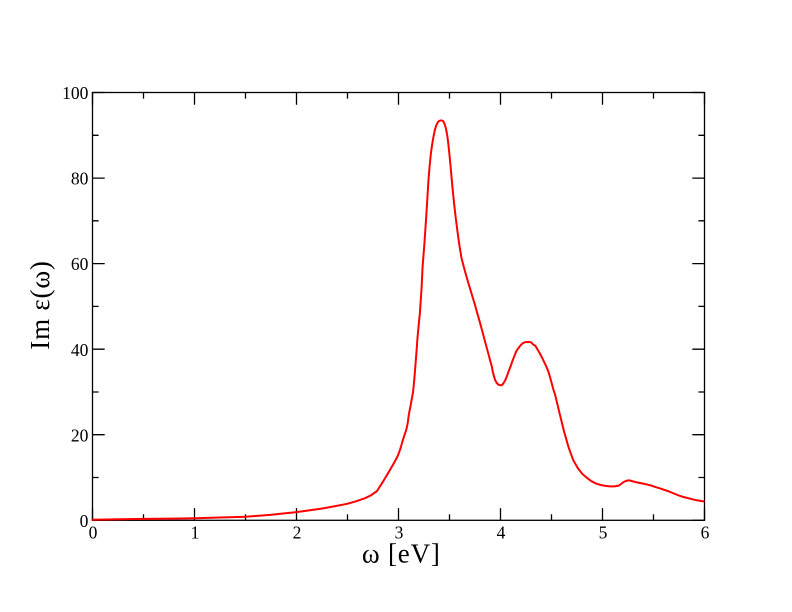  I want to click on svg-text: Im ε(ω), so click(40, 304).